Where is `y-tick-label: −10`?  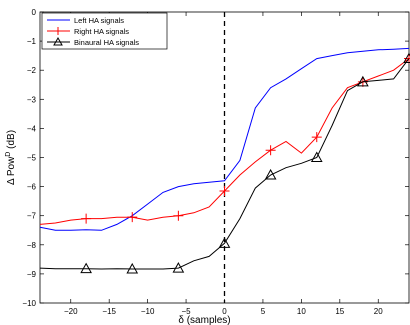
y-tick-label: −10 is located at coordinates (29, 303).